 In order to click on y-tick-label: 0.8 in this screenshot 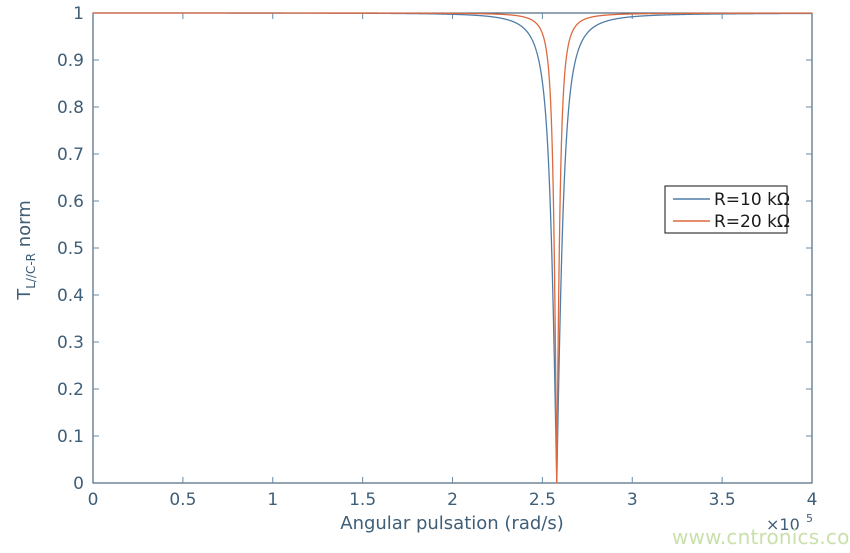, I will do `click(70, 108)`.